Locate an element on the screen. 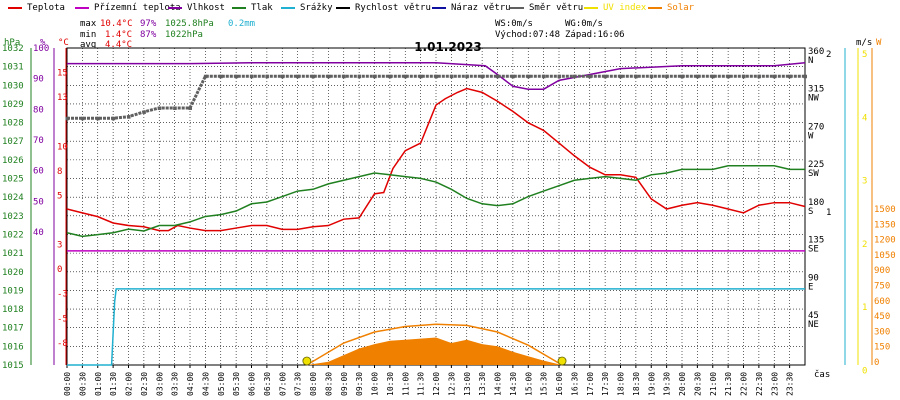 The height and width of the screenshot is (400, 900). y-tick-label-pressure: 1019 is located at coordinates (13, 291).